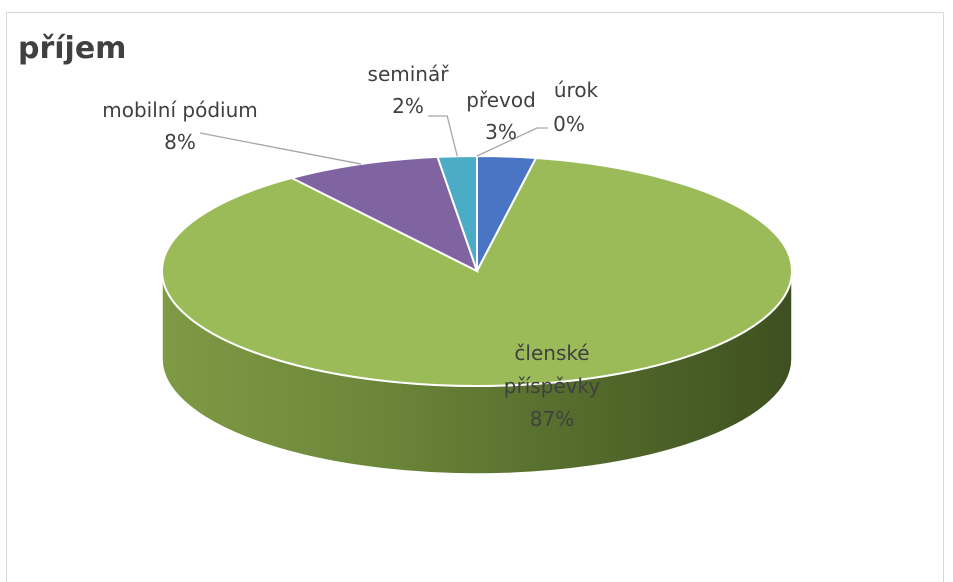 The width and height of the screenshot is (953, 582). I want to click on slice-label-urok: úrok 0%, so click(575, 107).